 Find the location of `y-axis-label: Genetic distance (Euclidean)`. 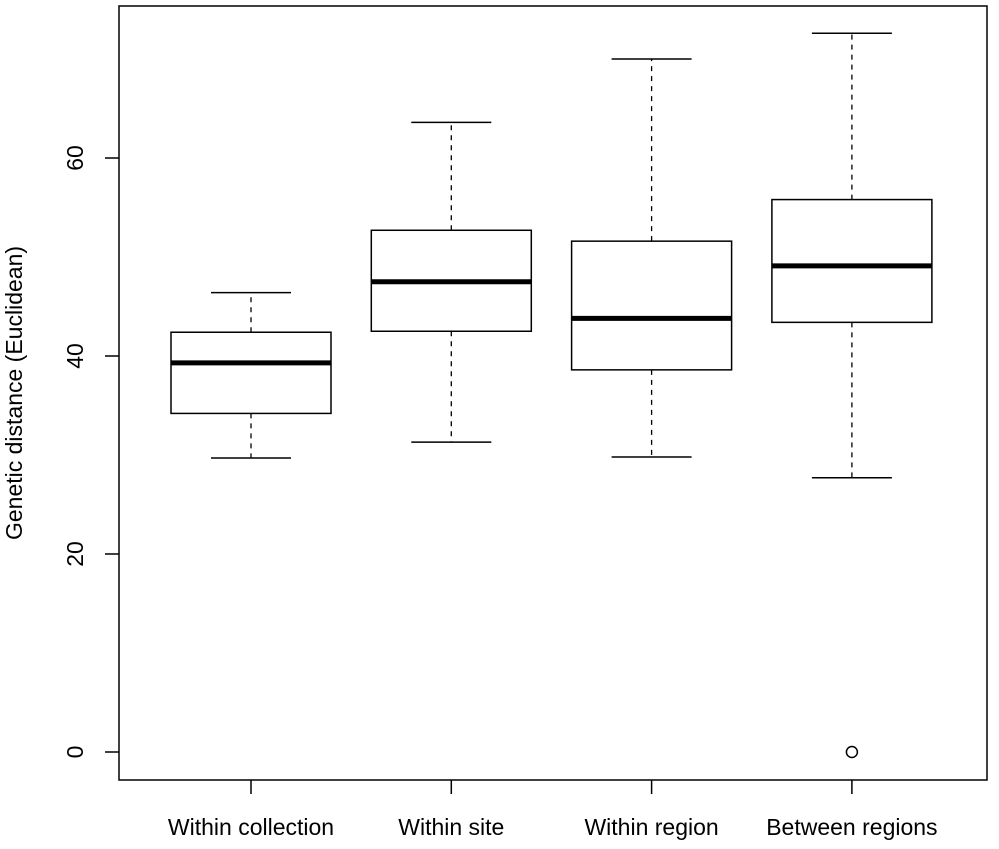

y-axis-label: Genetic distance (Euclidean) is located at coordinates (14, 393).